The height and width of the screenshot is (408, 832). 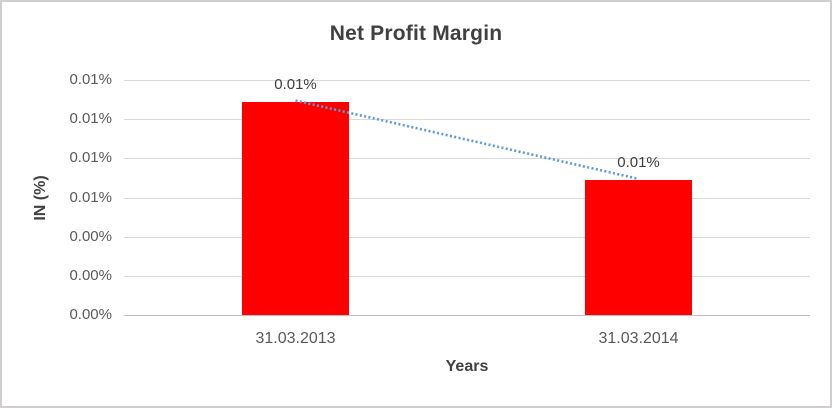 I want to click on category-label: 31.03.2013, so click(x=295, y=338).